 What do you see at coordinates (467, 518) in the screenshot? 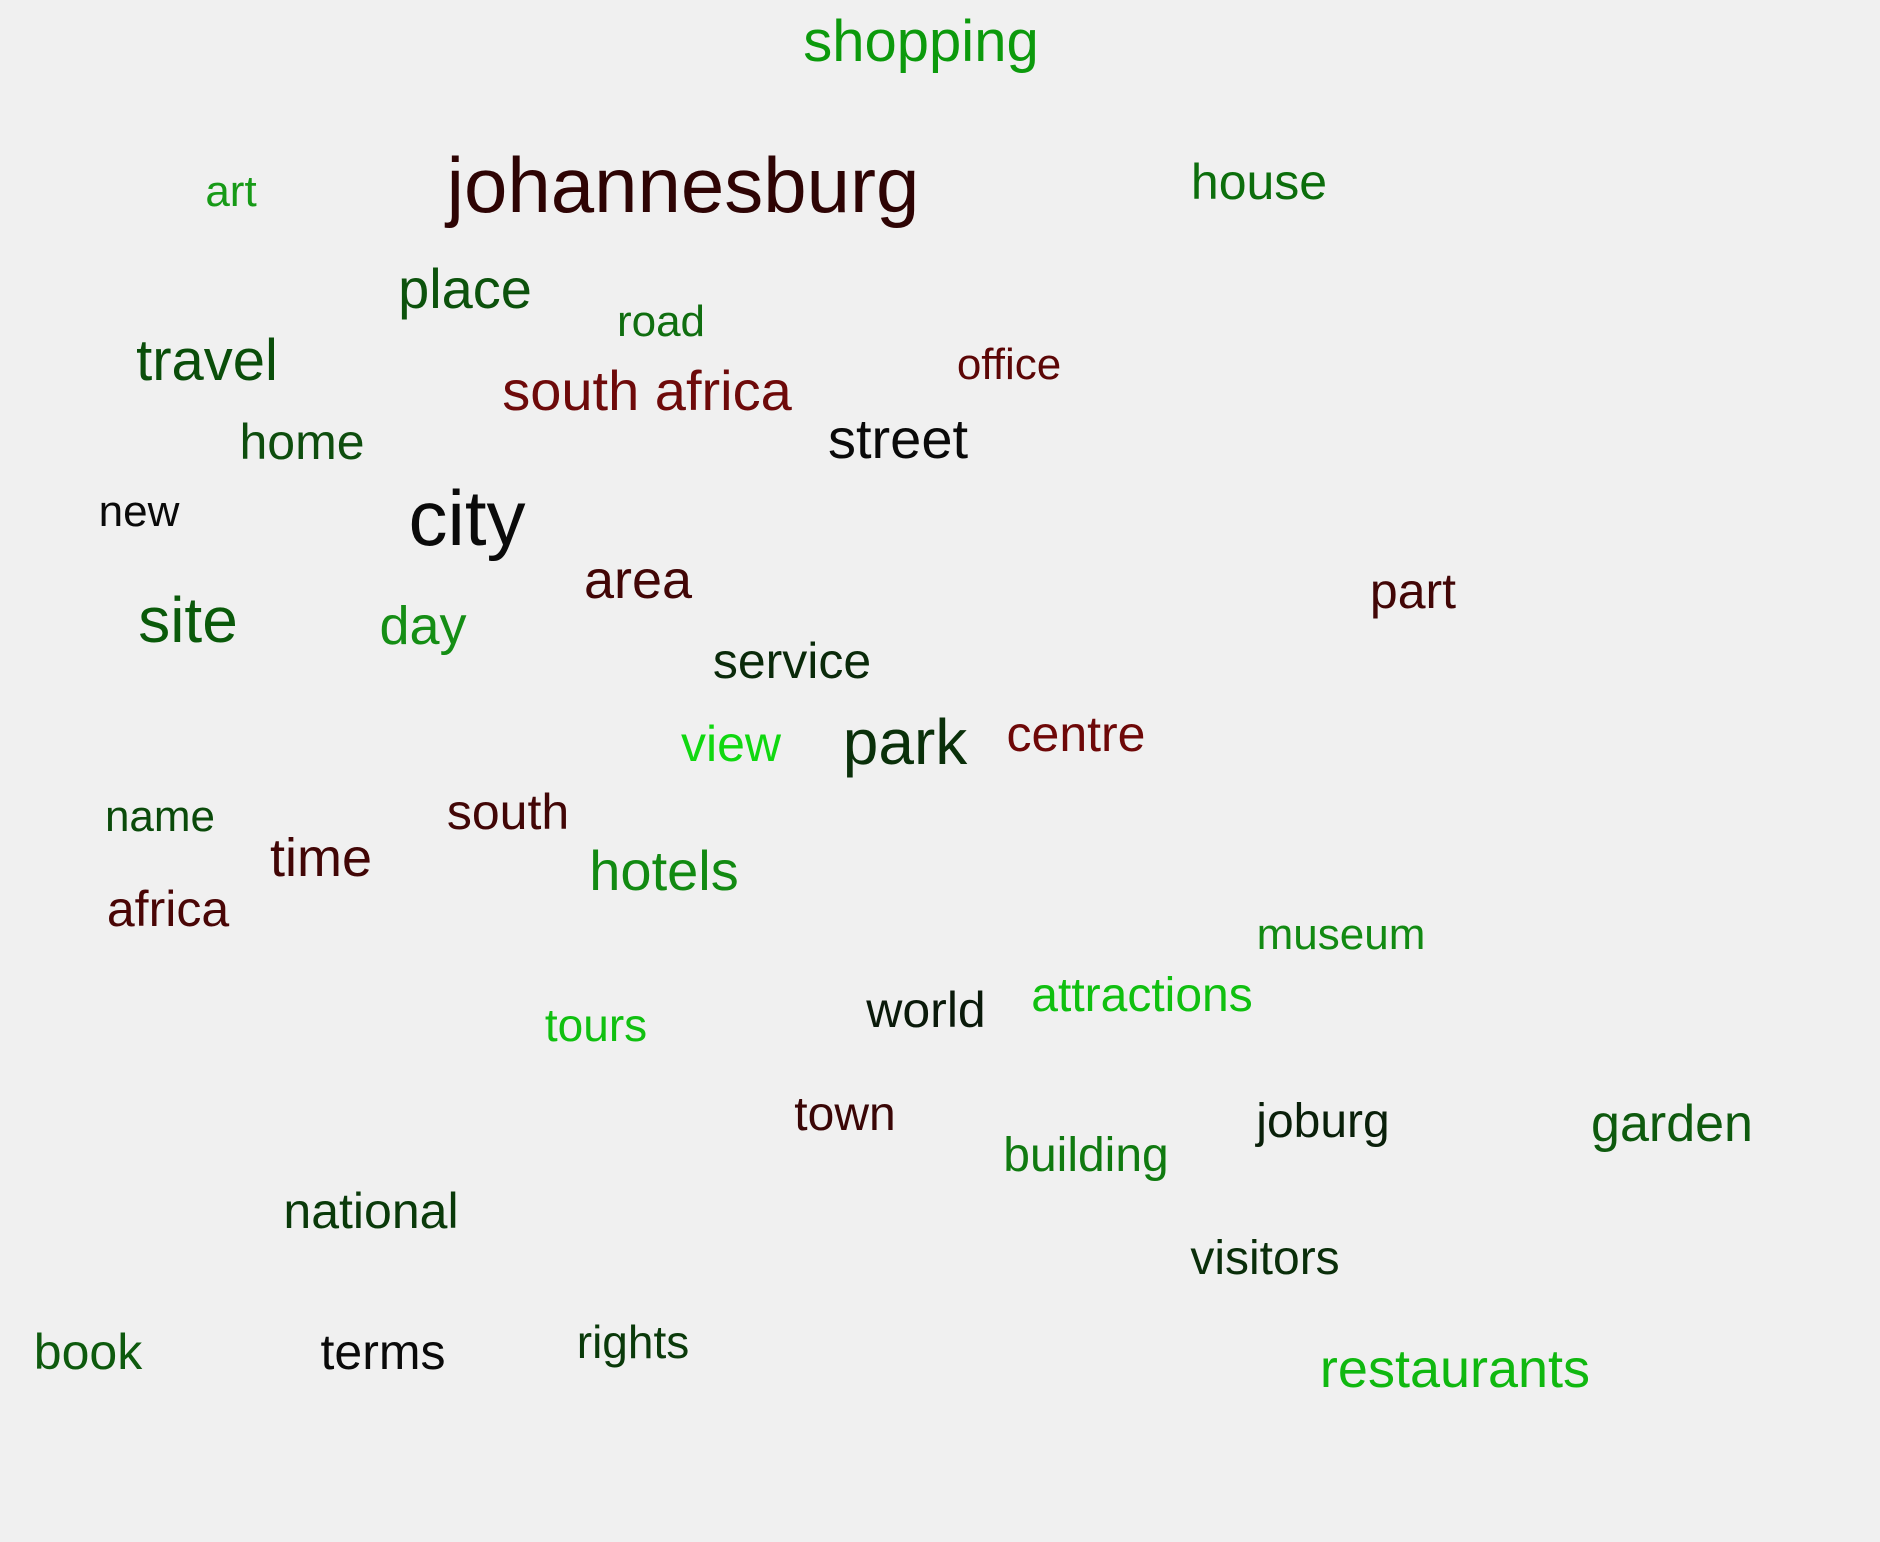
I see `word-city: city` at bounding box center [467, 518].